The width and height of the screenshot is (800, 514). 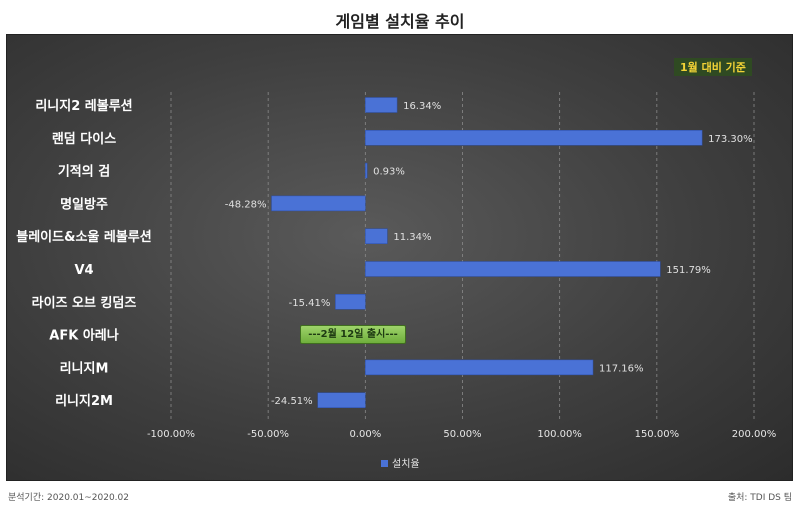 I want to click on x-tick-label: -50.00%, so click(x=268, y=434).